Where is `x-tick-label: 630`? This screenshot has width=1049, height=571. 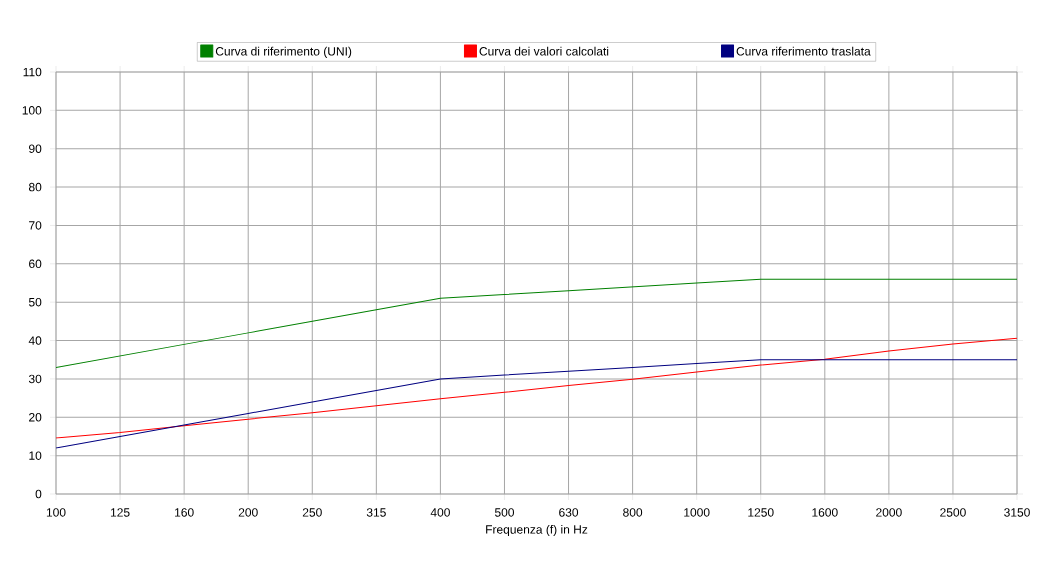 x-tick-label: 630 is located at coordinates (569, 512).